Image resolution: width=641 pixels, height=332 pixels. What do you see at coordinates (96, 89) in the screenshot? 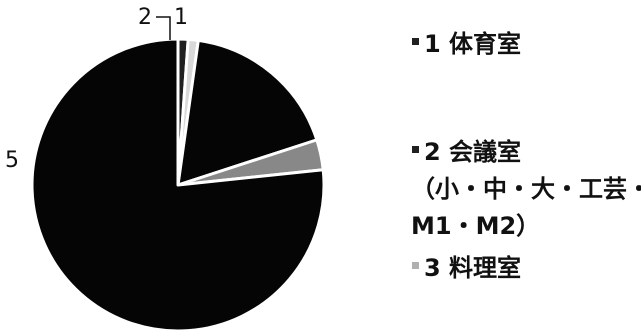
I see `data-labels: 12 5` at bounding box center [96, 89].